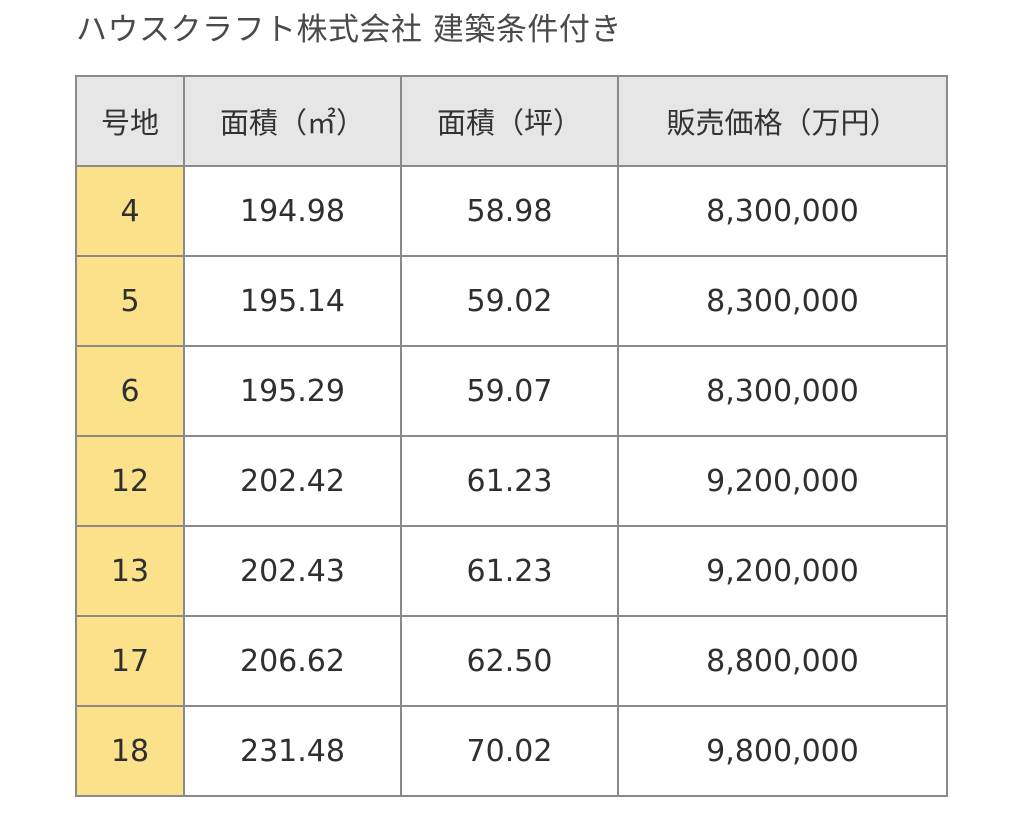 This screenshot has width=1024, height=819. I want to click on area-tsubo-cell: 58.98, so click(509, 211).